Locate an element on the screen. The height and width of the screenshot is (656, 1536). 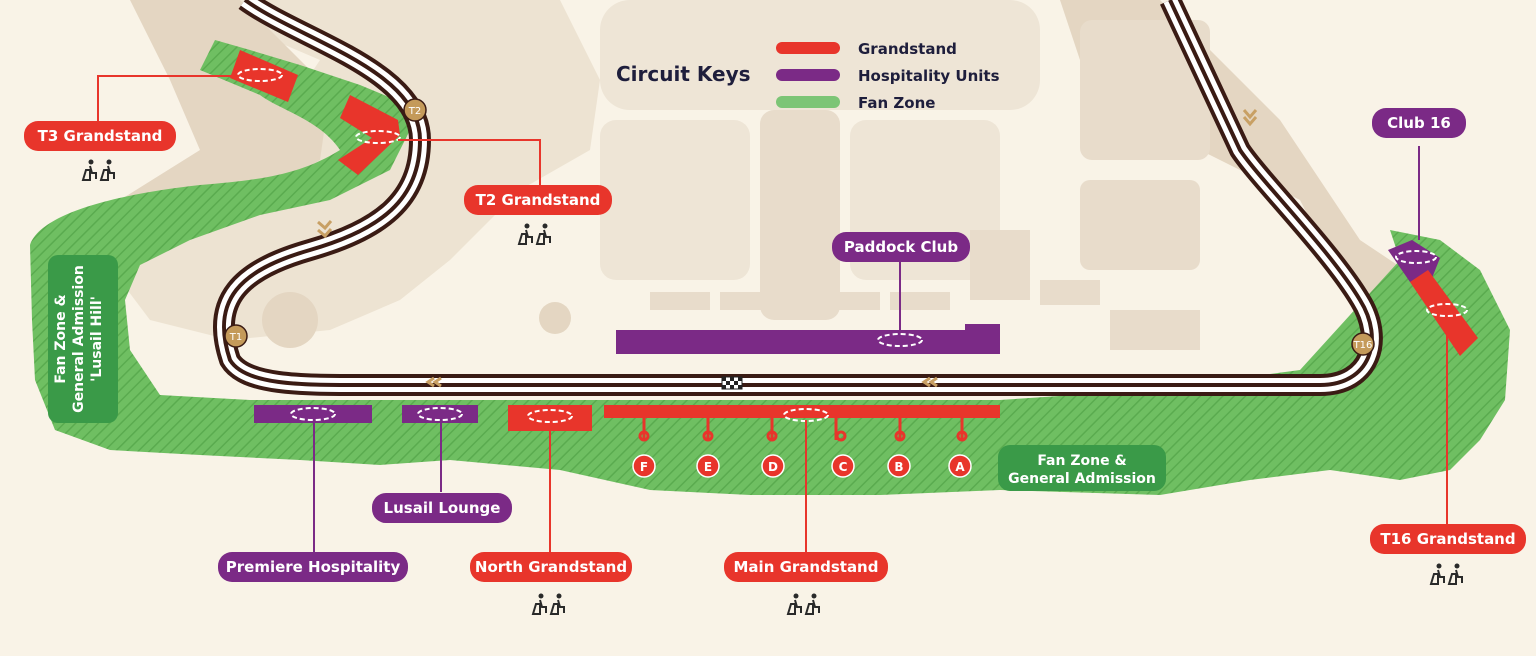
gate-e: E is located at coordinates (708, 466).